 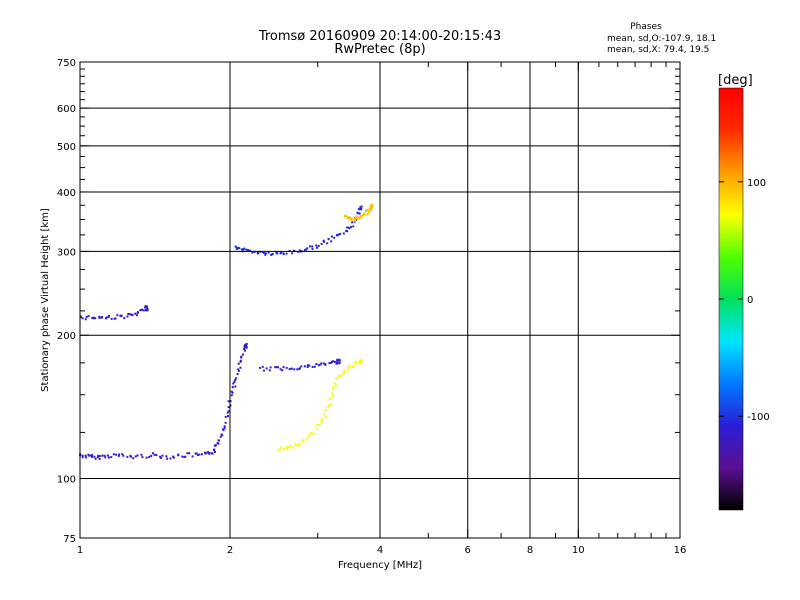 What do you see at coordinates (66, 63) in the screenshot?
I see `y-tick-label: 750` at bounding box center [66, 63].